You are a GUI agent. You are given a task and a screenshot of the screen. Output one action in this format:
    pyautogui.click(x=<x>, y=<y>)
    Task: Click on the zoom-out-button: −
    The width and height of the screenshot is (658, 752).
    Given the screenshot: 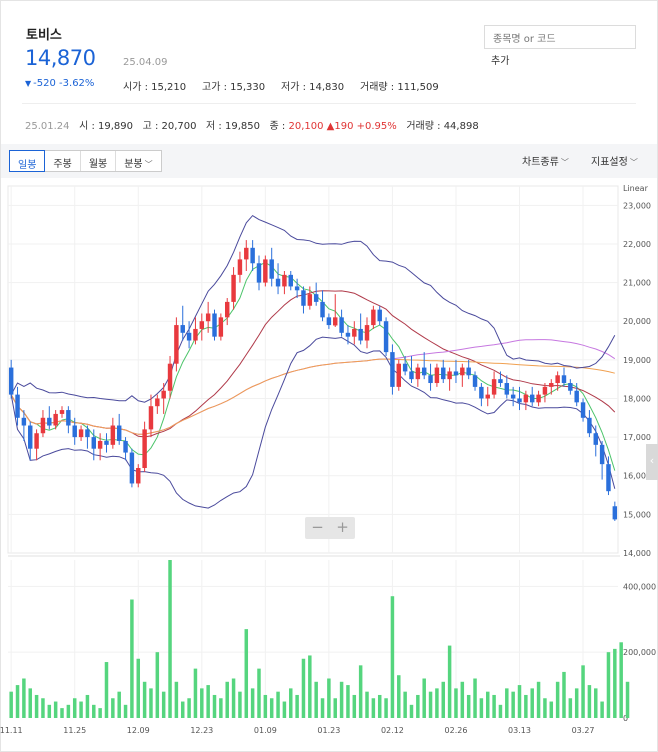 What is the action you would take?
    pyautogui.click(x=317, y=527)
    